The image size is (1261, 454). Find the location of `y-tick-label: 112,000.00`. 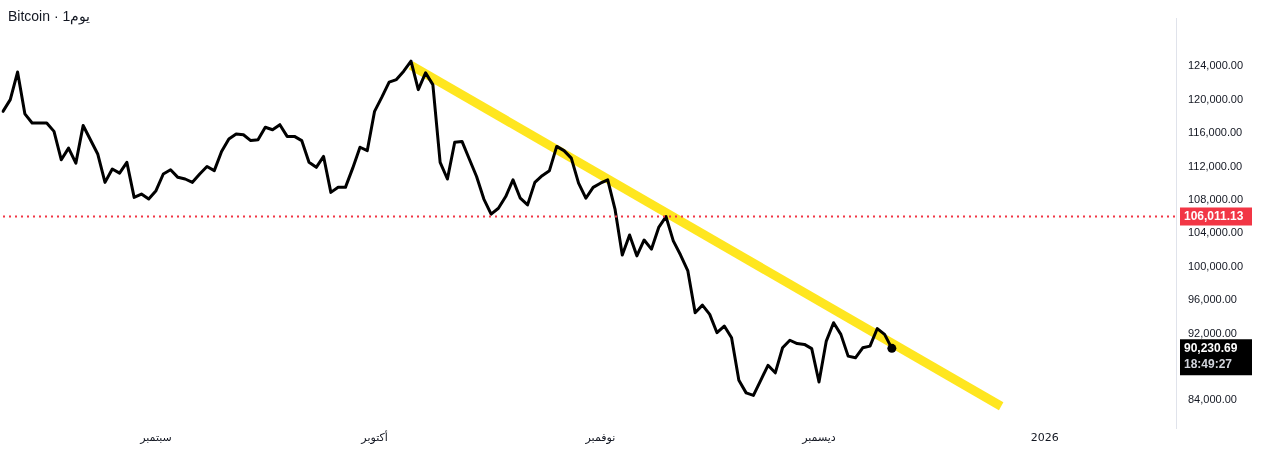

y-tick-label: 112,000.00 is located at coordinates (1215, 165).